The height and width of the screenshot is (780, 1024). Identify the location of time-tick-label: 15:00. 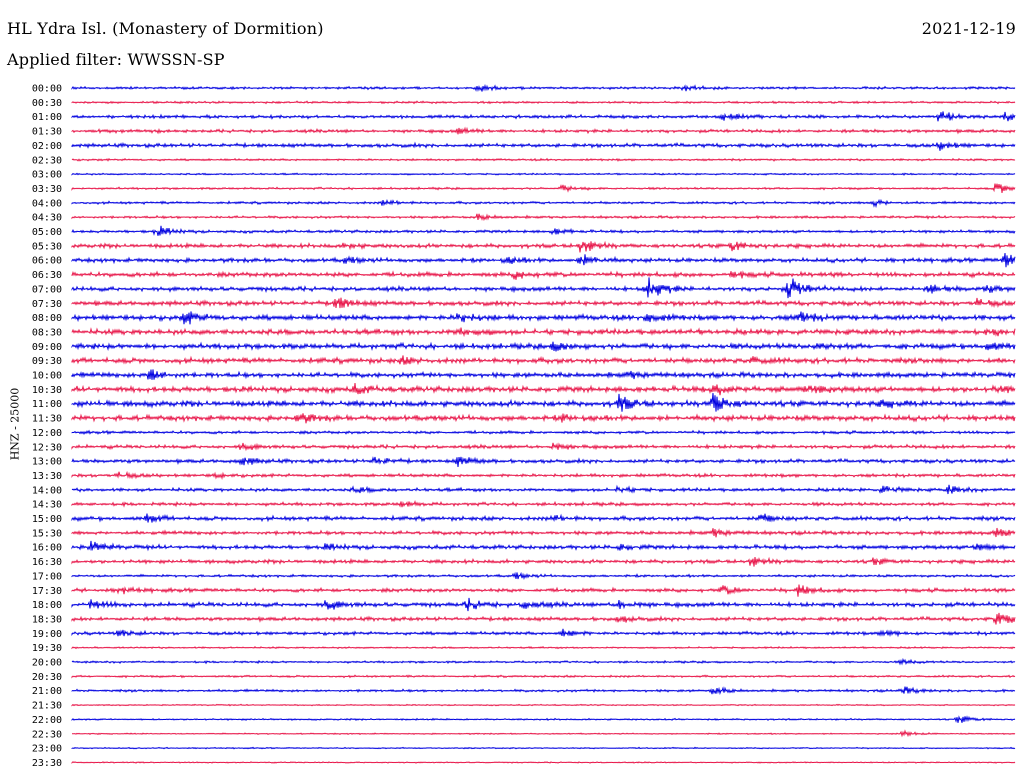
(47, 519).